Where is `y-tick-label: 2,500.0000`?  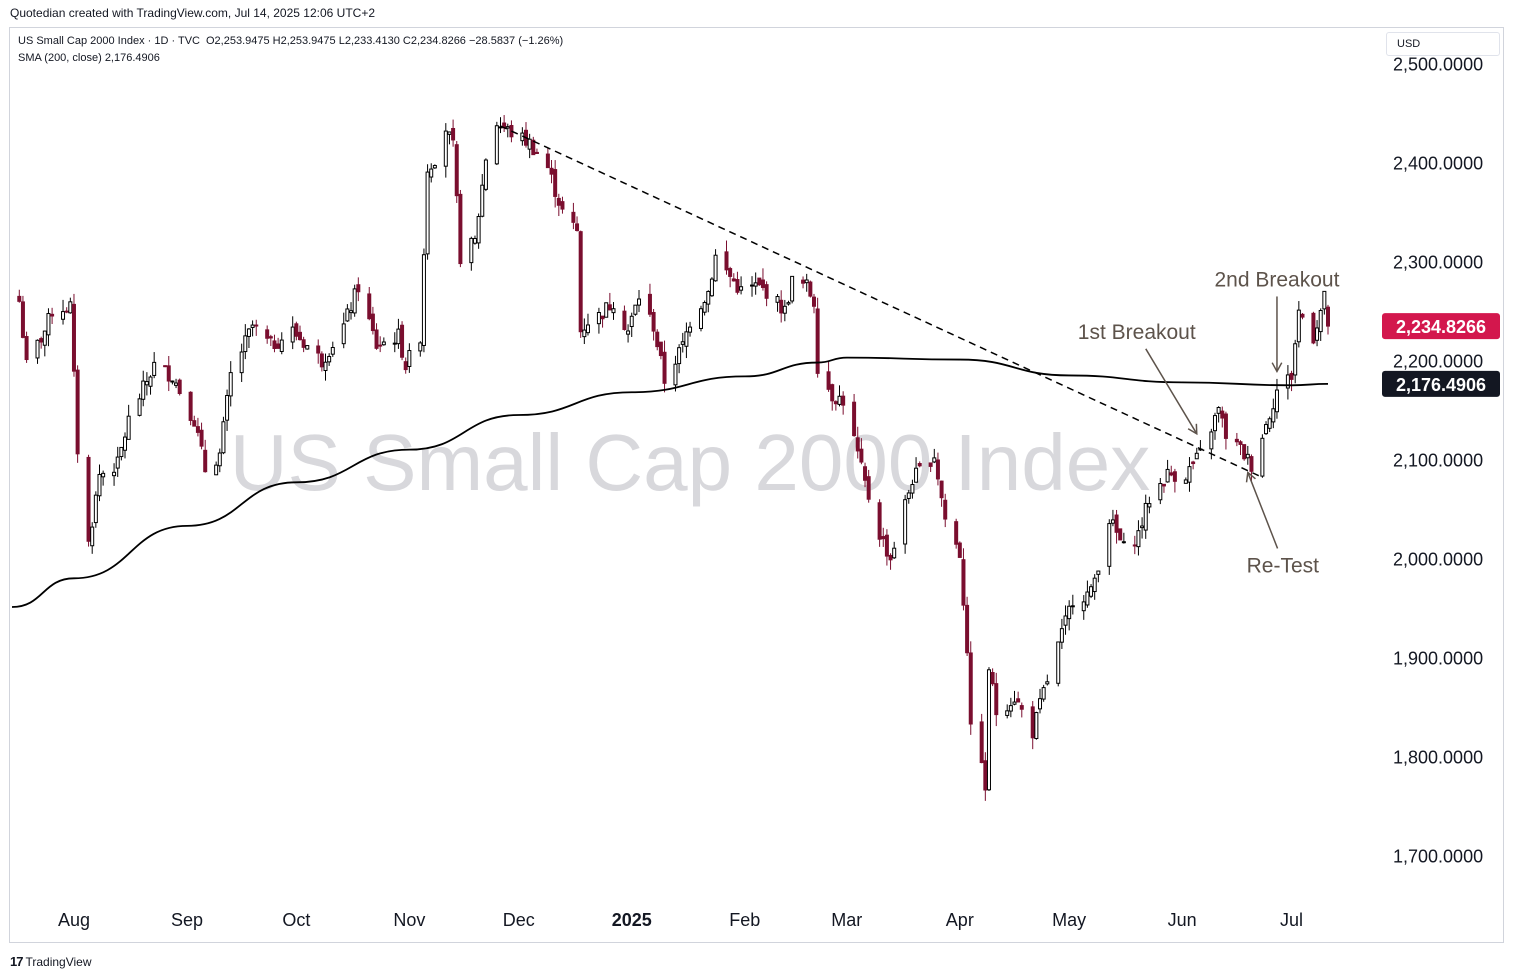
y-tick-label: 2,500.0000 is located at coordinates (1438, 65).